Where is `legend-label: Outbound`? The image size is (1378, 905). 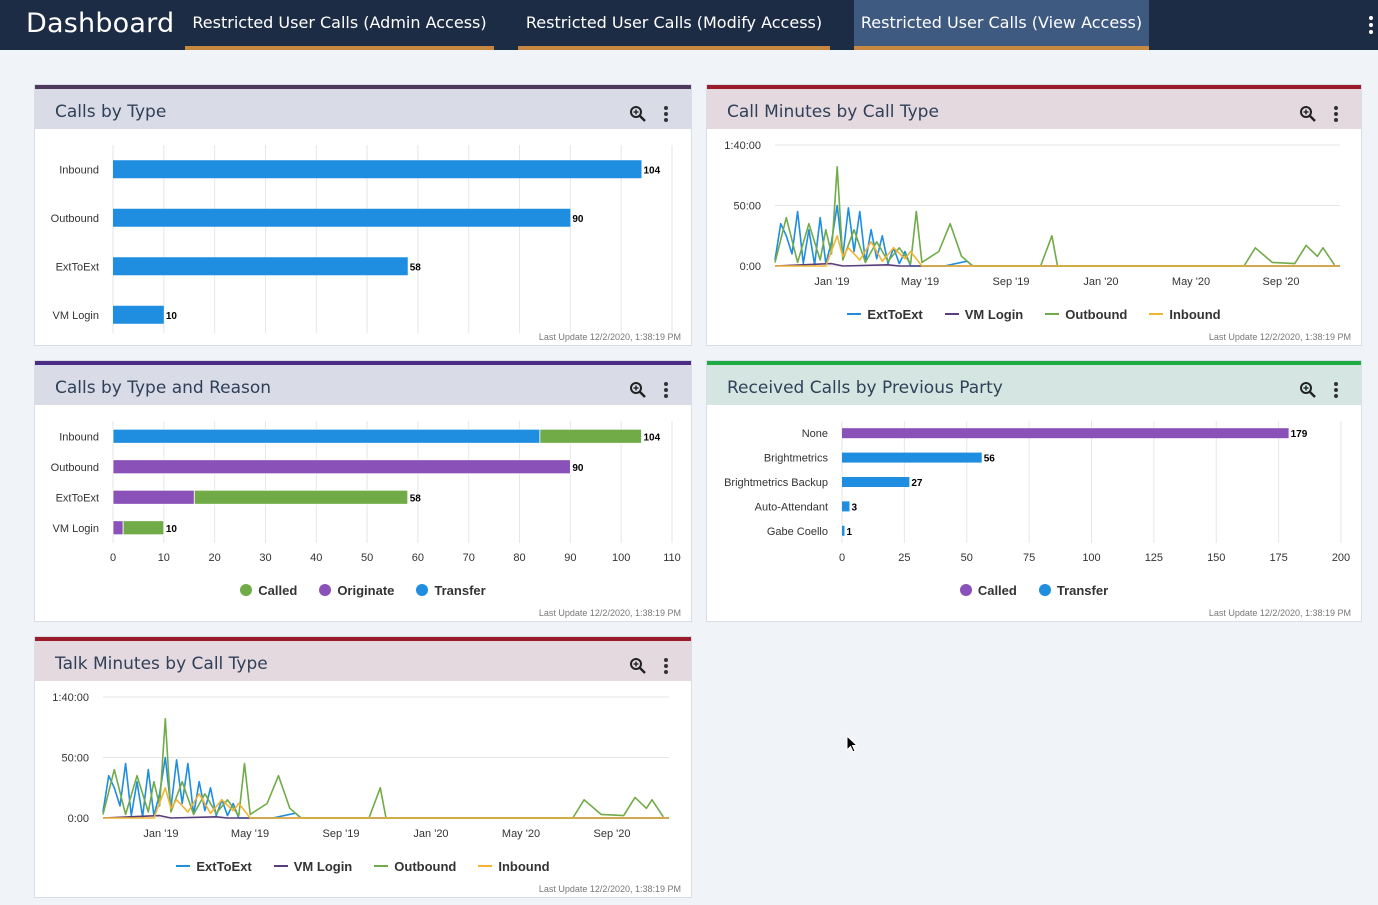 legend-label: Outbound is located at coordinates (425, 866).